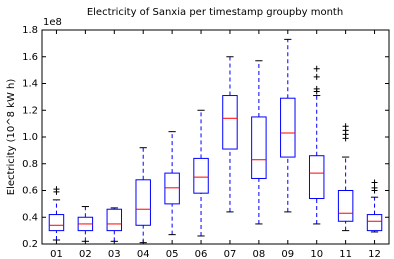  What do you see at coordinates (30, 84) in the screenshot?
I see `y-tick-label: 1.4` at bounding box center [30, 84].